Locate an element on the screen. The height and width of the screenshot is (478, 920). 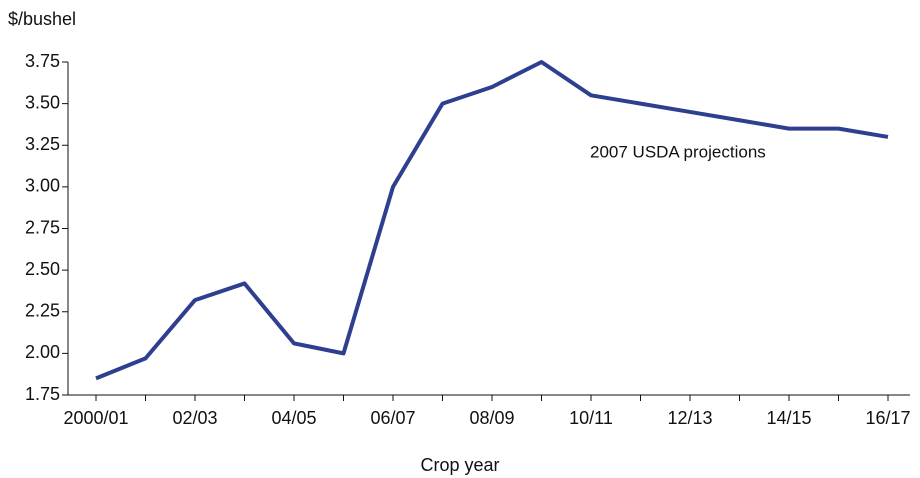
y-tick-label: 3.75 is located at coordinates (42, 61).